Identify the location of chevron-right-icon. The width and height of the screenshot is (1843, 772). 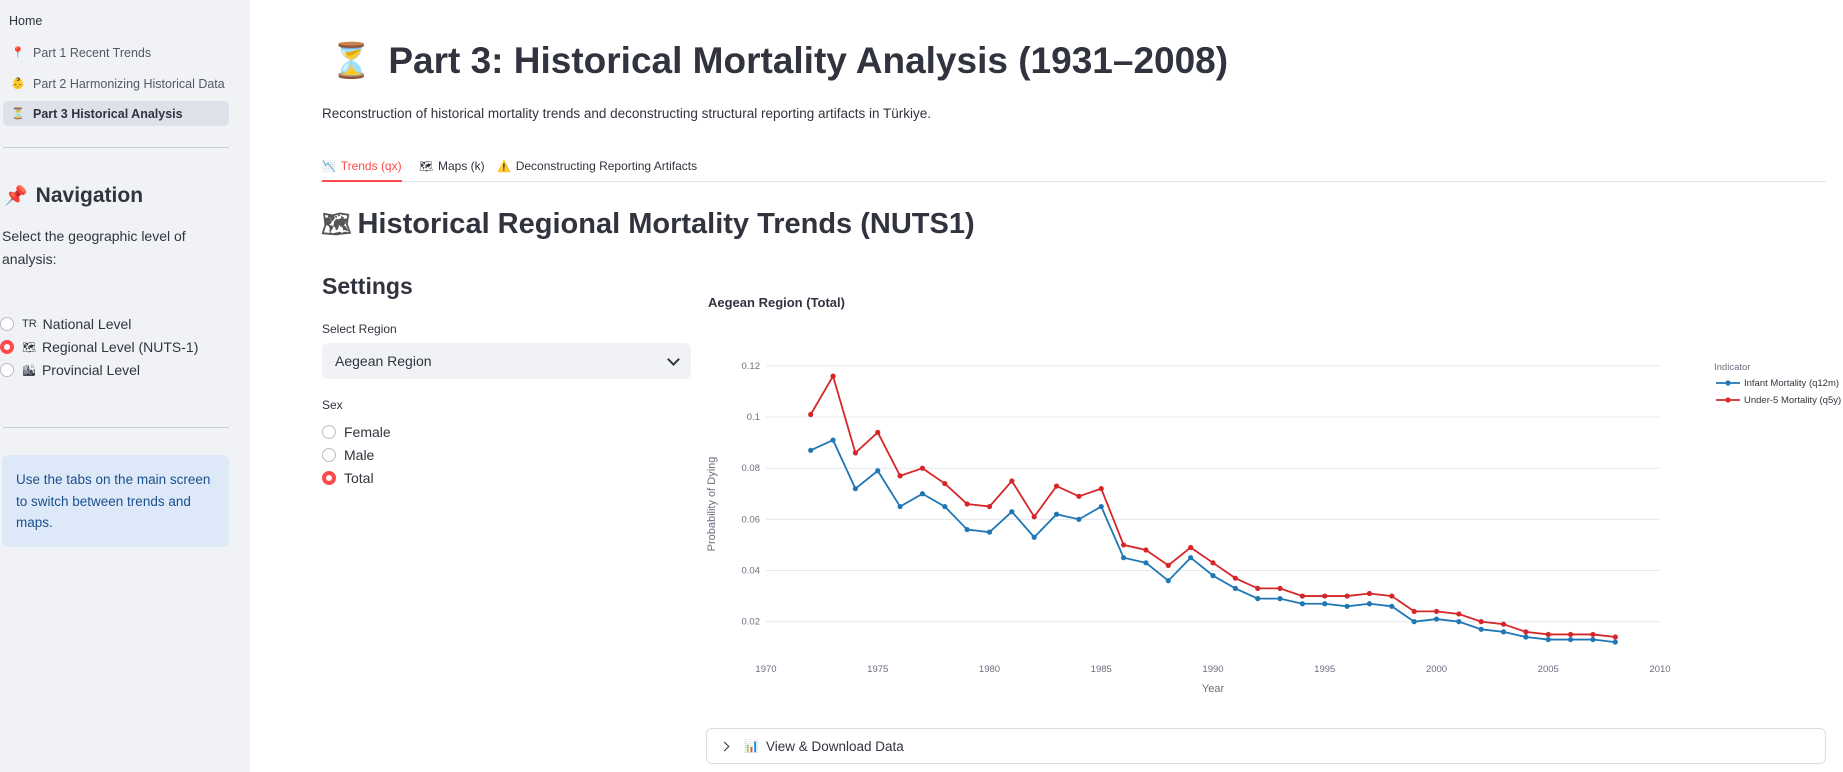
(724, 746).